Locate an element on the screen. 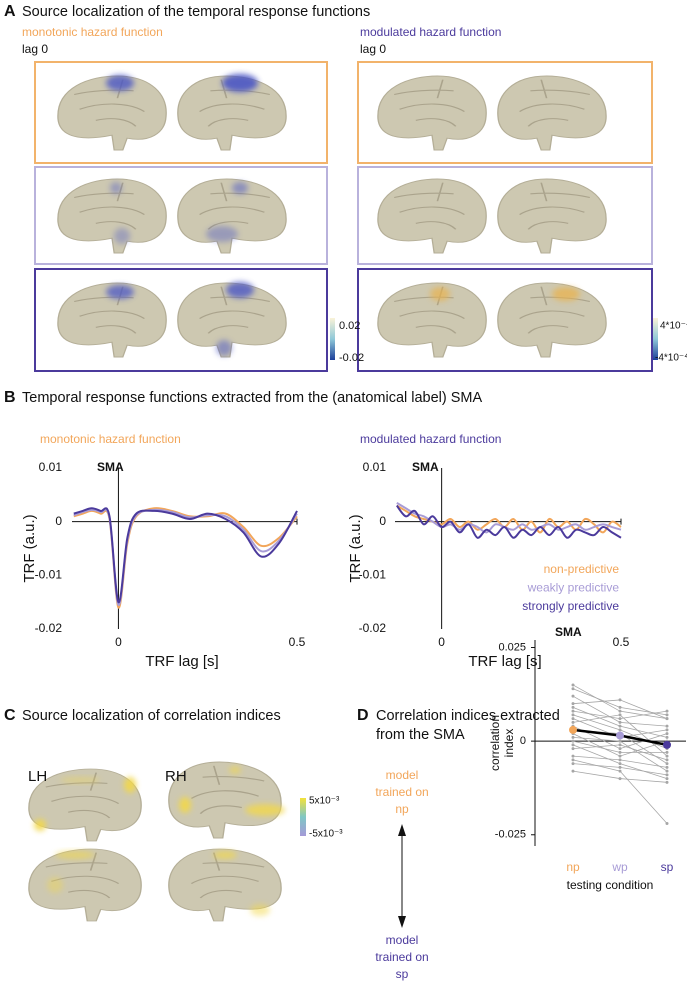 This screenshot has height=982, width=687. y-tick-label: -0.01 is located at coordinates (49, 575).